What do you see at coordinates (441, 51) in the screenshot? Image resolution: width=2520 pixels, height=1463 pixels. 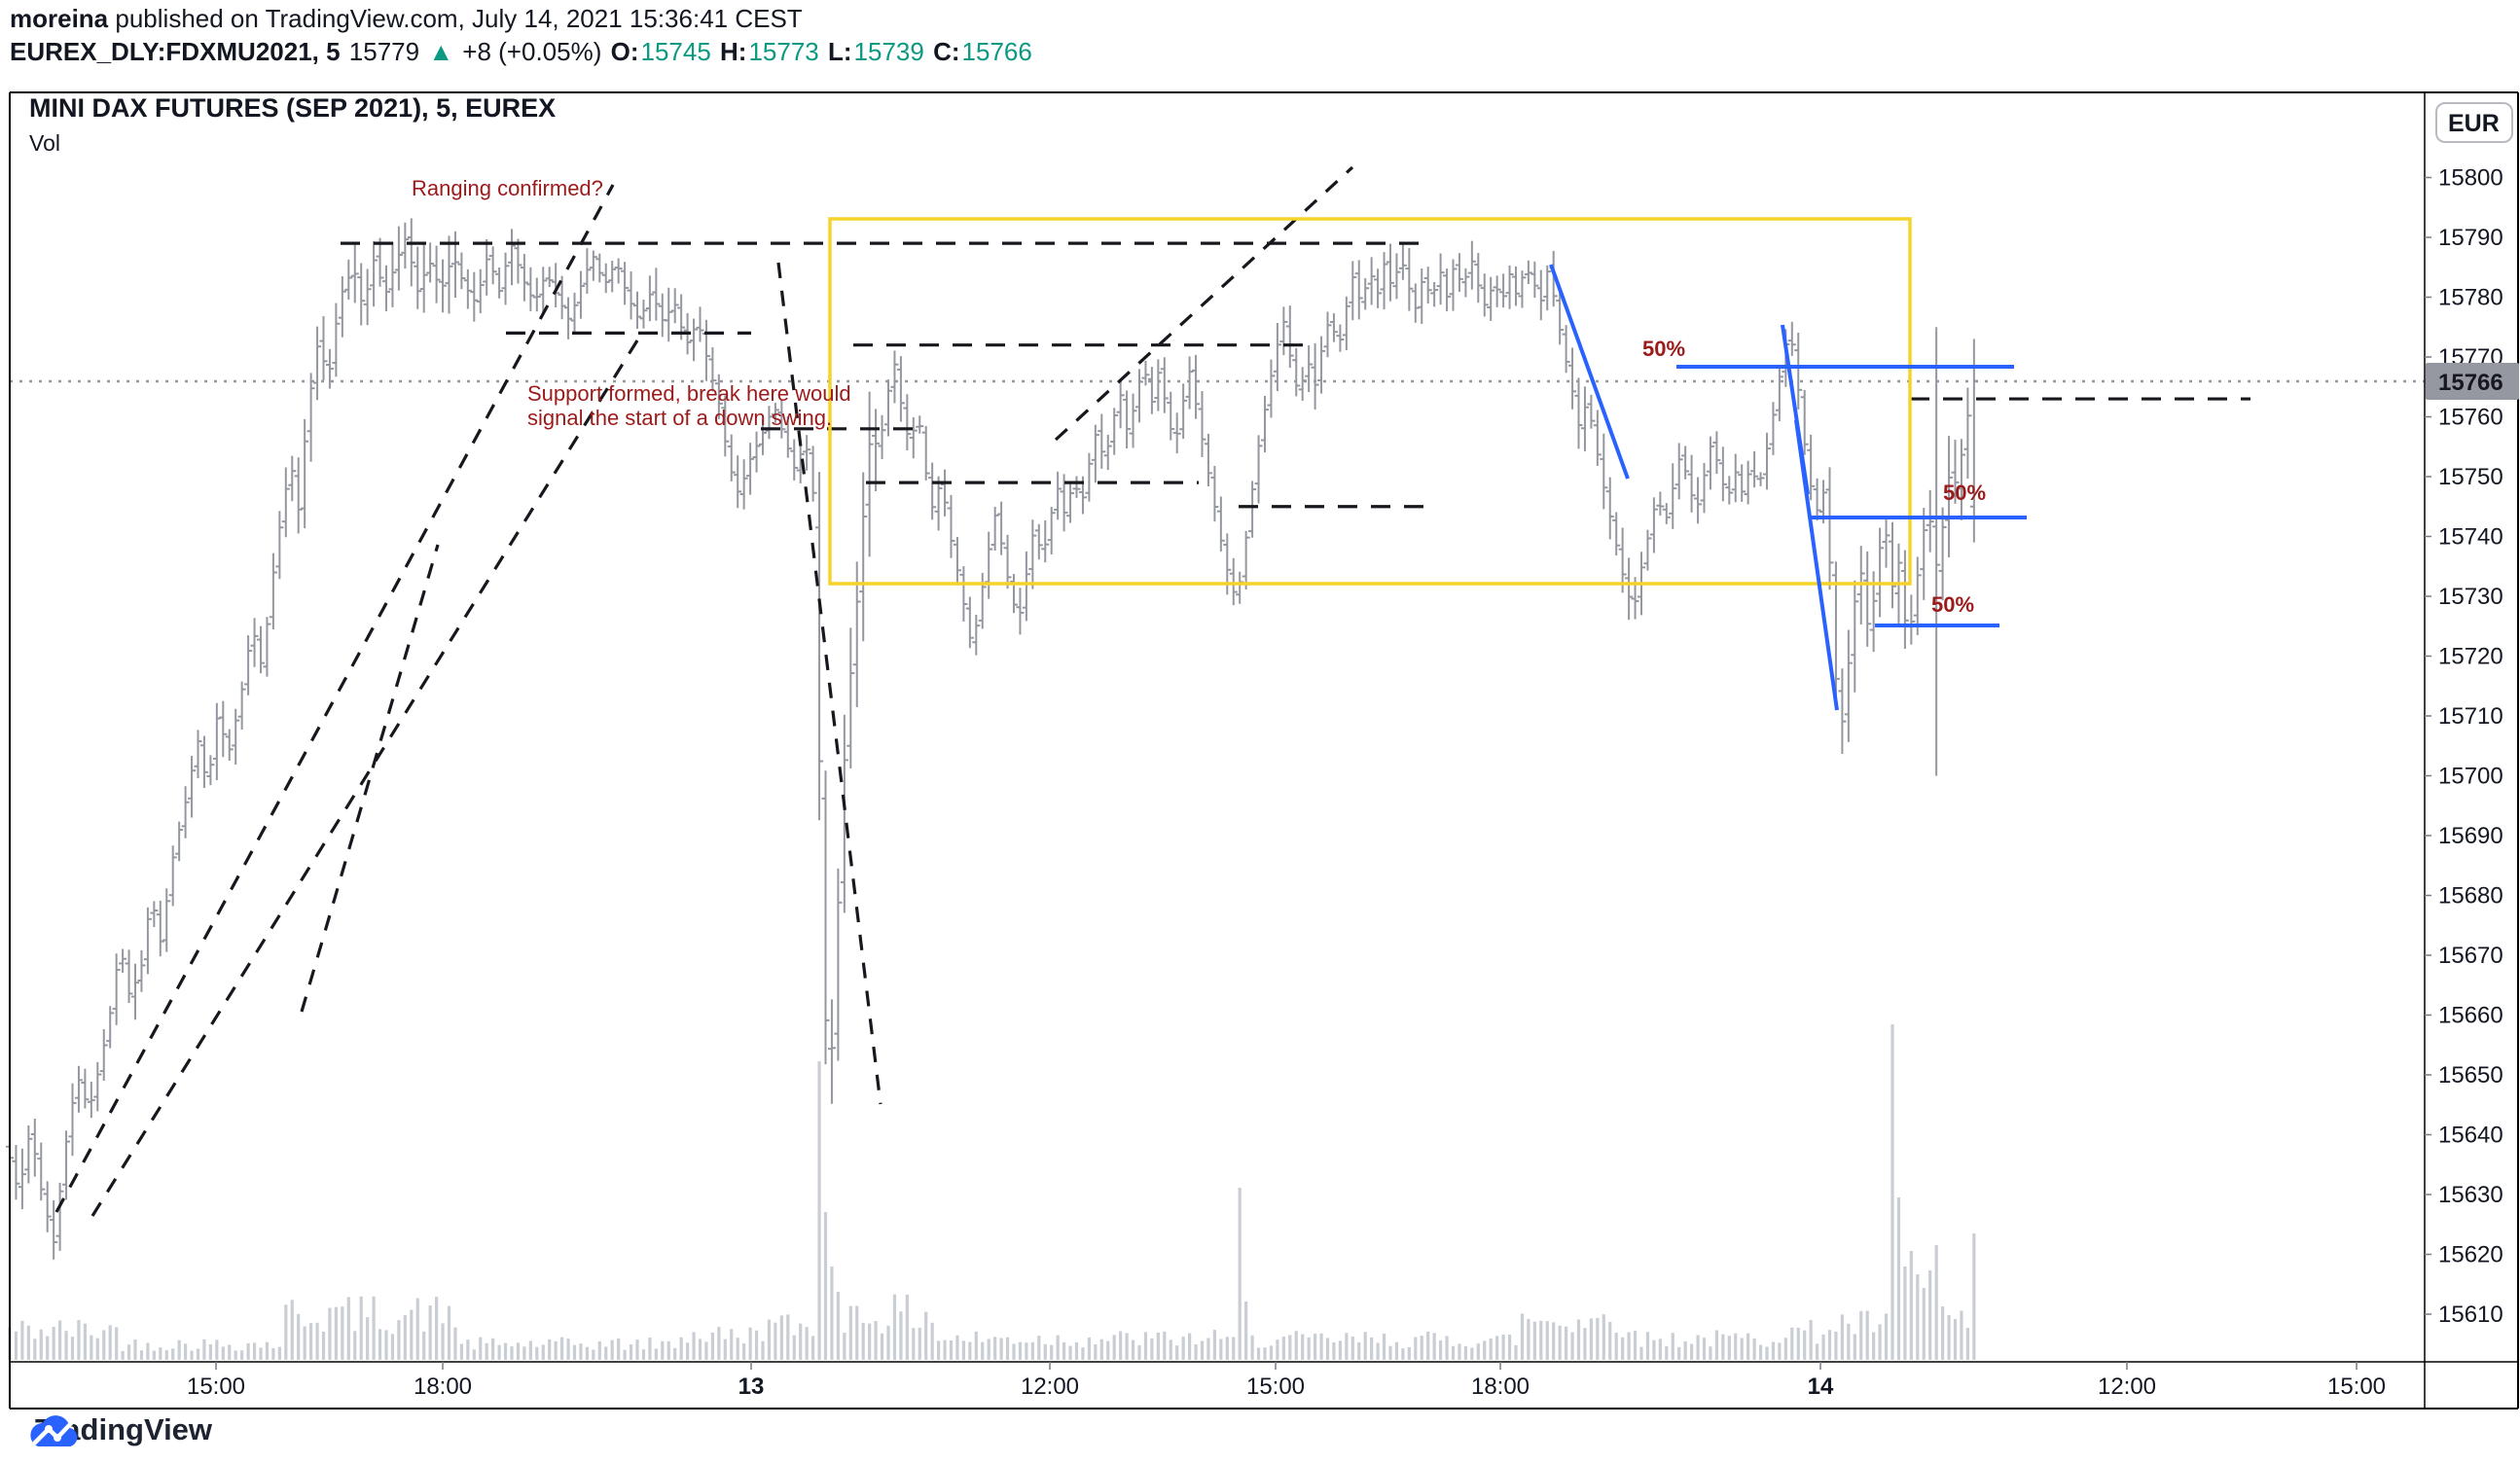 I see `symbol-segment: ▲` at bounding box center [441, 51].